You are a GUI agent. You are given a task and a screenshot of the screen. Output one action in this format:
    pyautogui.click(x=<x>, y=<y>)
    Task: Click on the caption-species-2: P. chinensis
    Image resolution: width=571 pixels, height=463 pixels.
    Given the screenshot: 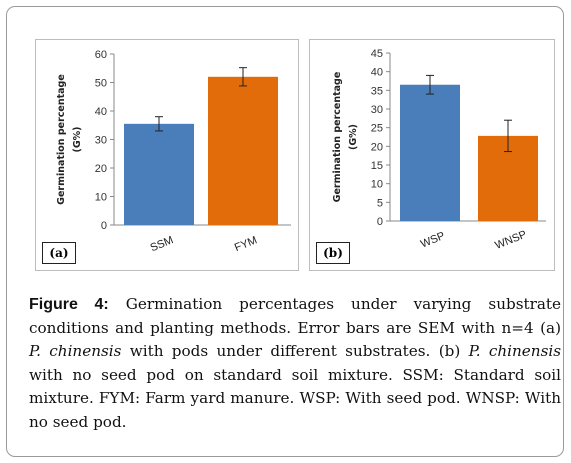 What is the action you would take?
    pyautogui.click(x=515, y=351)
    